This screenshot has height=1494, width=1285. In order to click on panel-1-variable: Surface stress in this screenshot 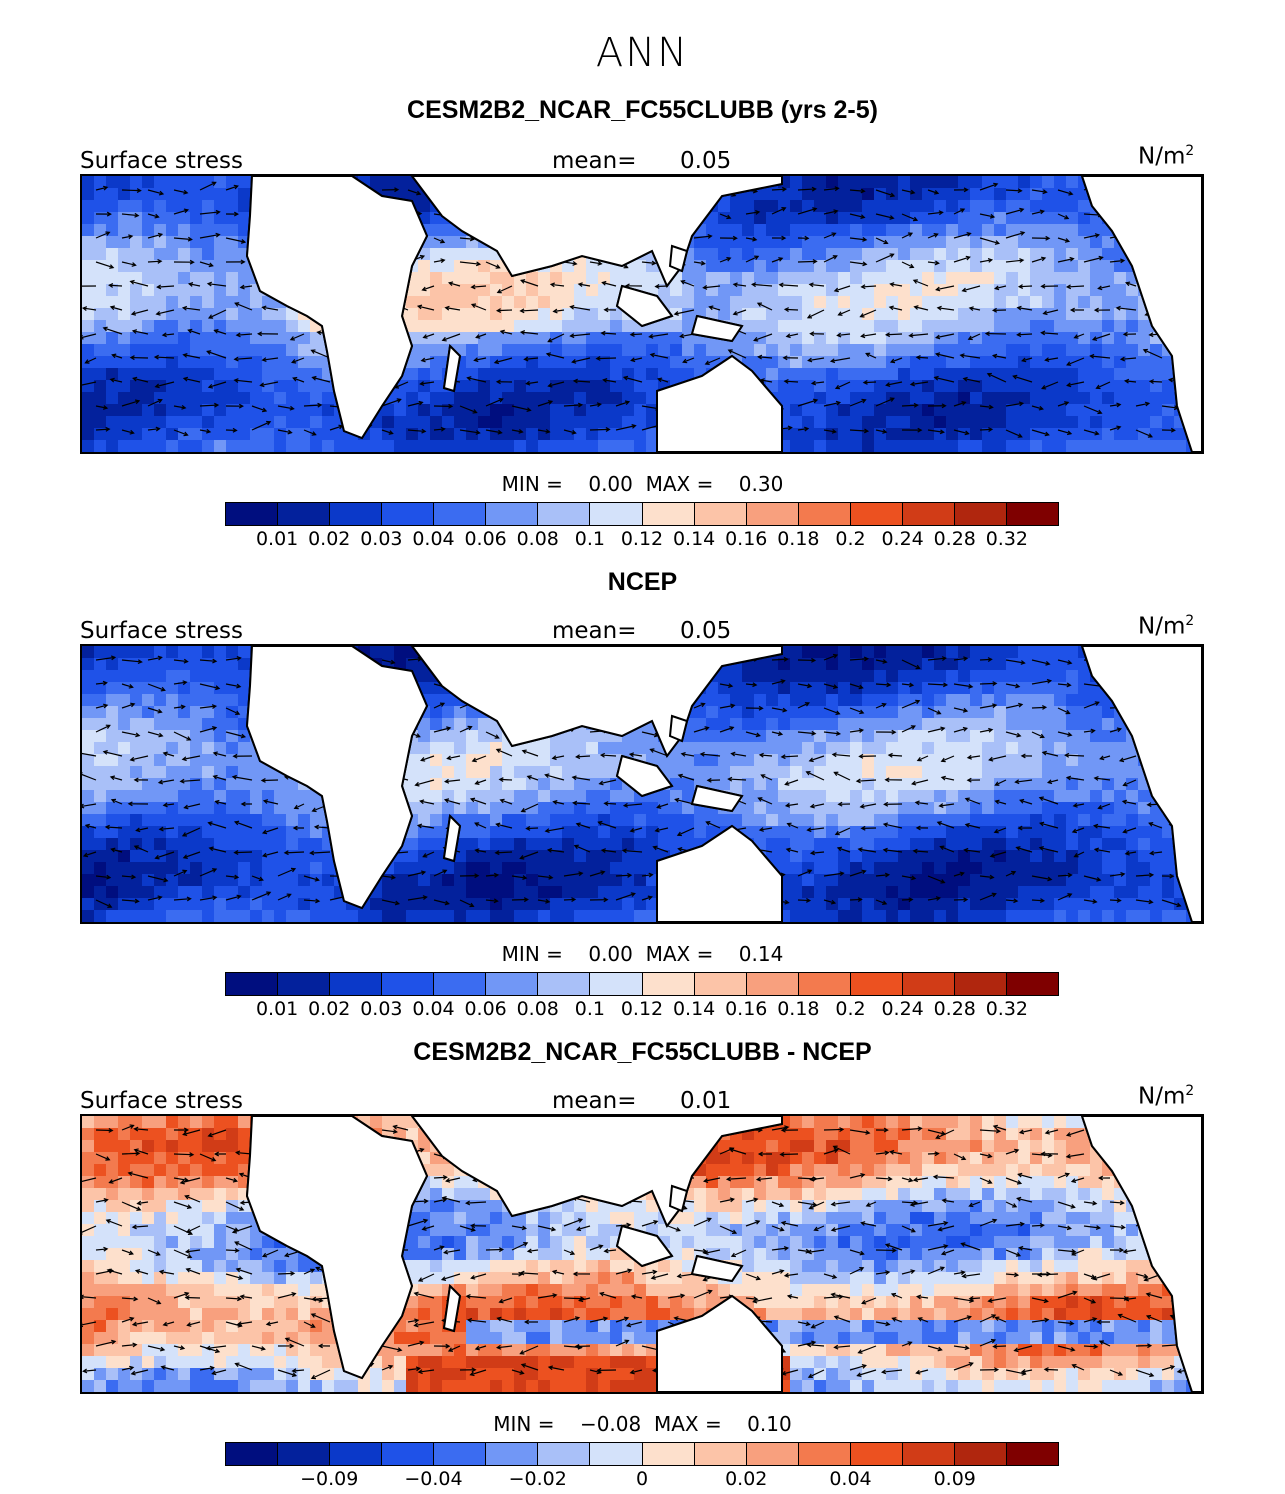, I will do `click(161, 161)`.